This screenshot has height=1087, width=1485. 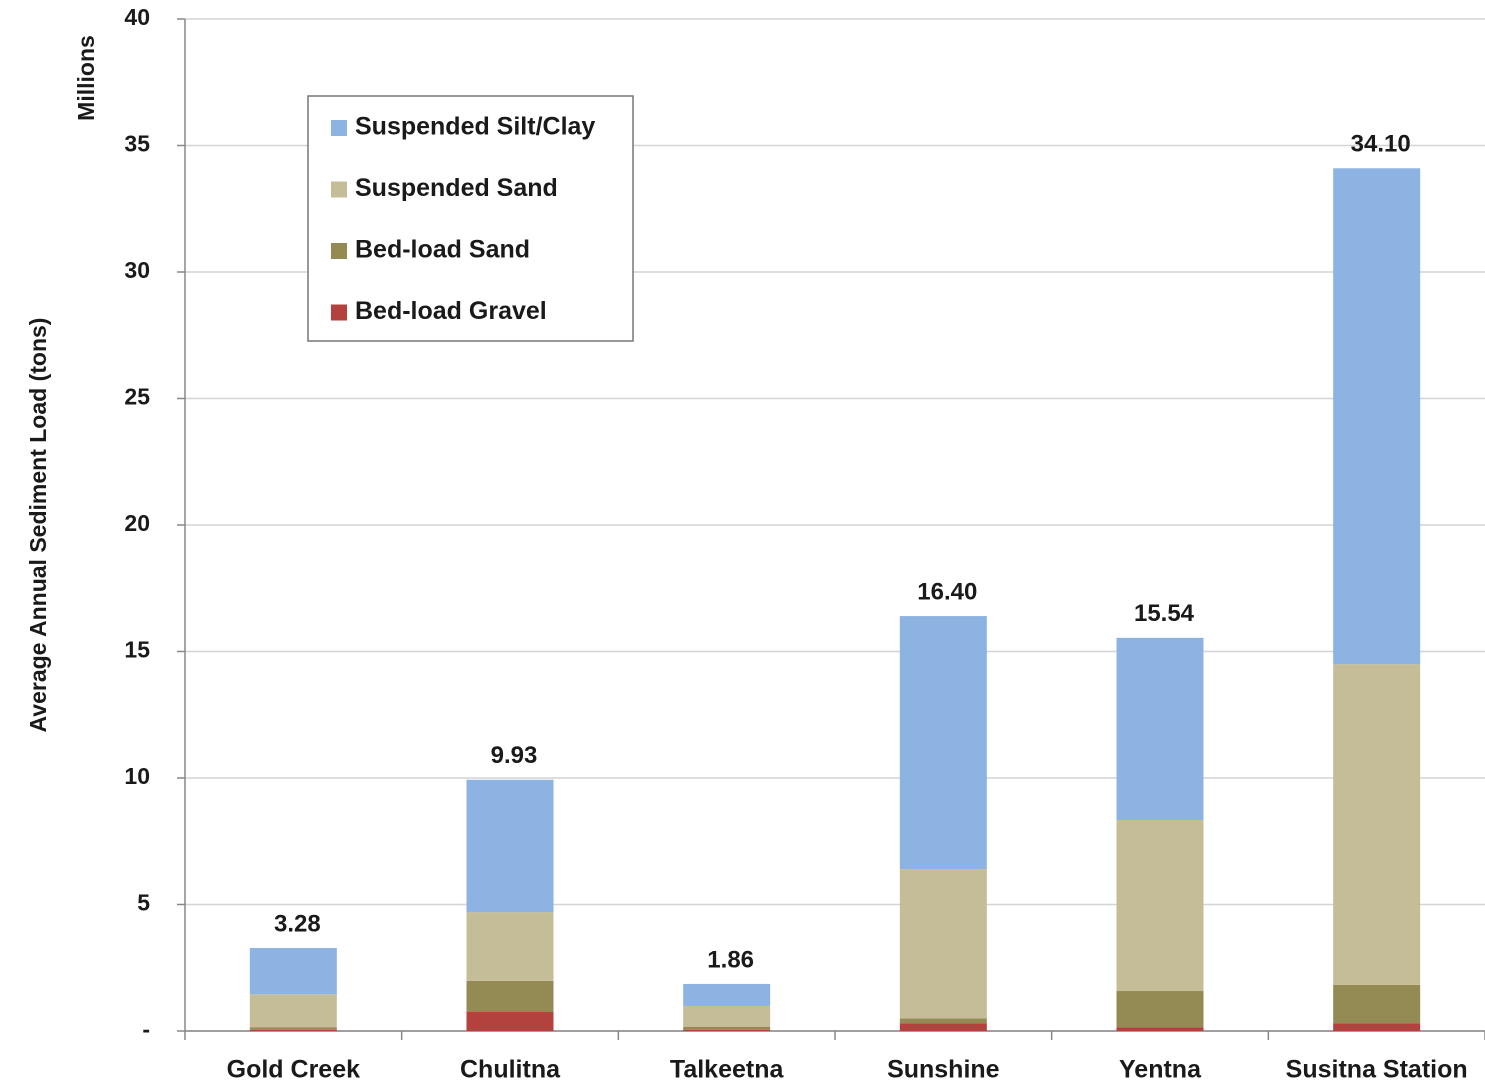 I want to click on total-label: 34.10, so click(x=1381, y=144).